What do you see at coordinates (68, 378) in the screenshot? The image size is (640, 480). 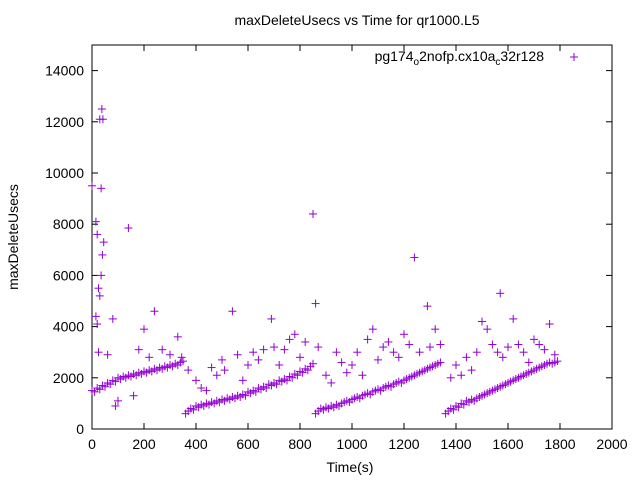 I see `y-tick-label: 2000` at bounding box center [68, 378].